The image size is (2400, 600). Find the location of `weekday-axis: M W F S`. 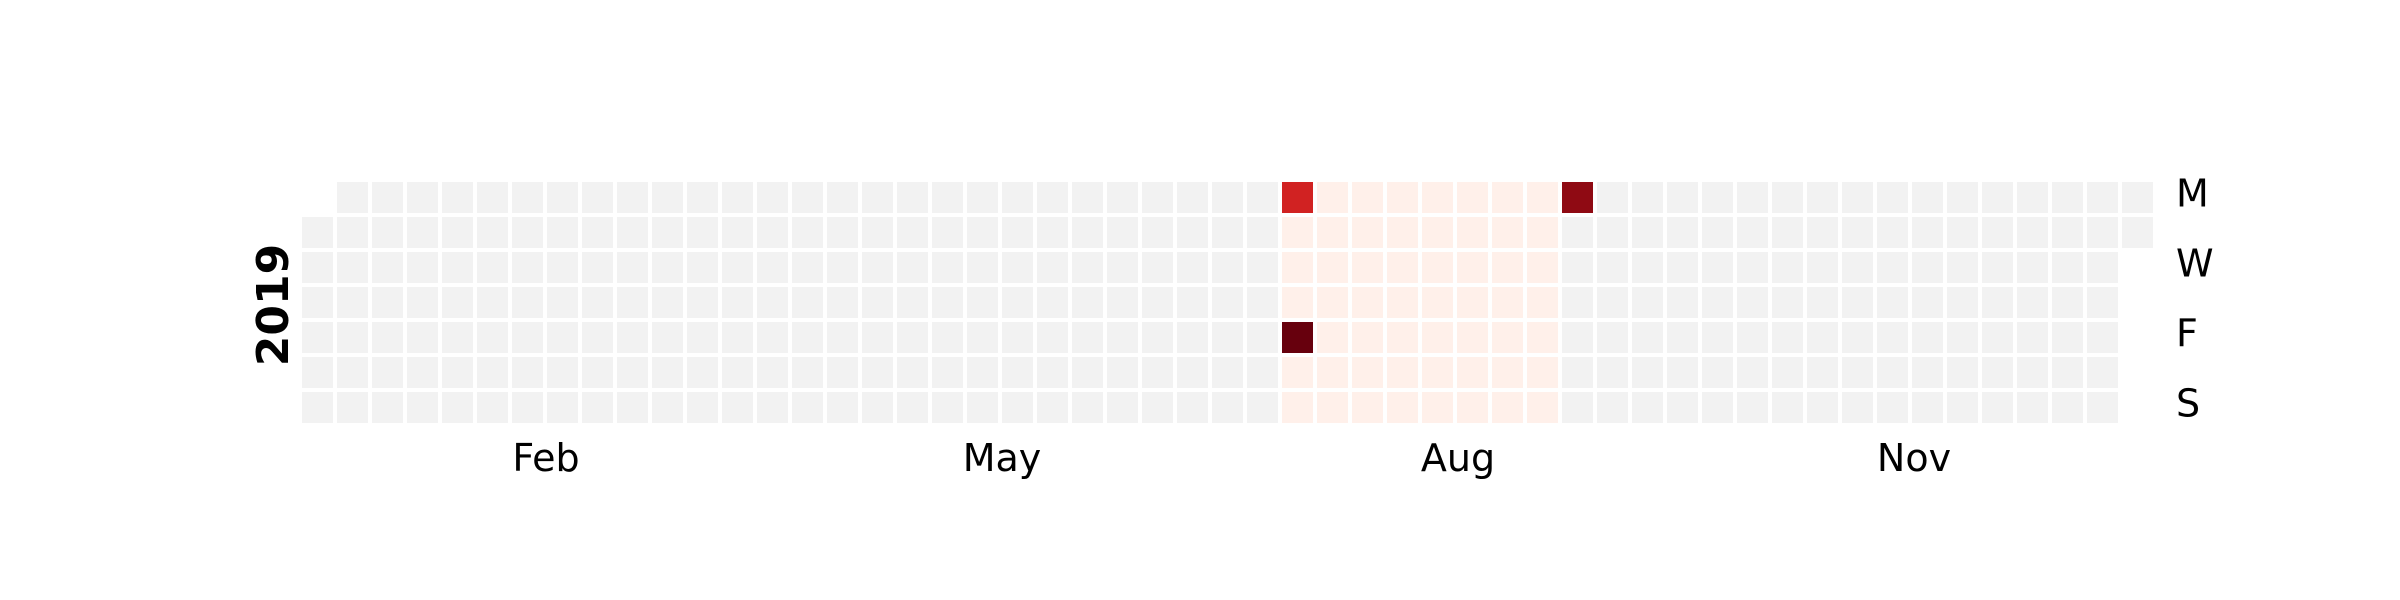

weekday-axis: M W F S is located at coordinates (2195, 299).